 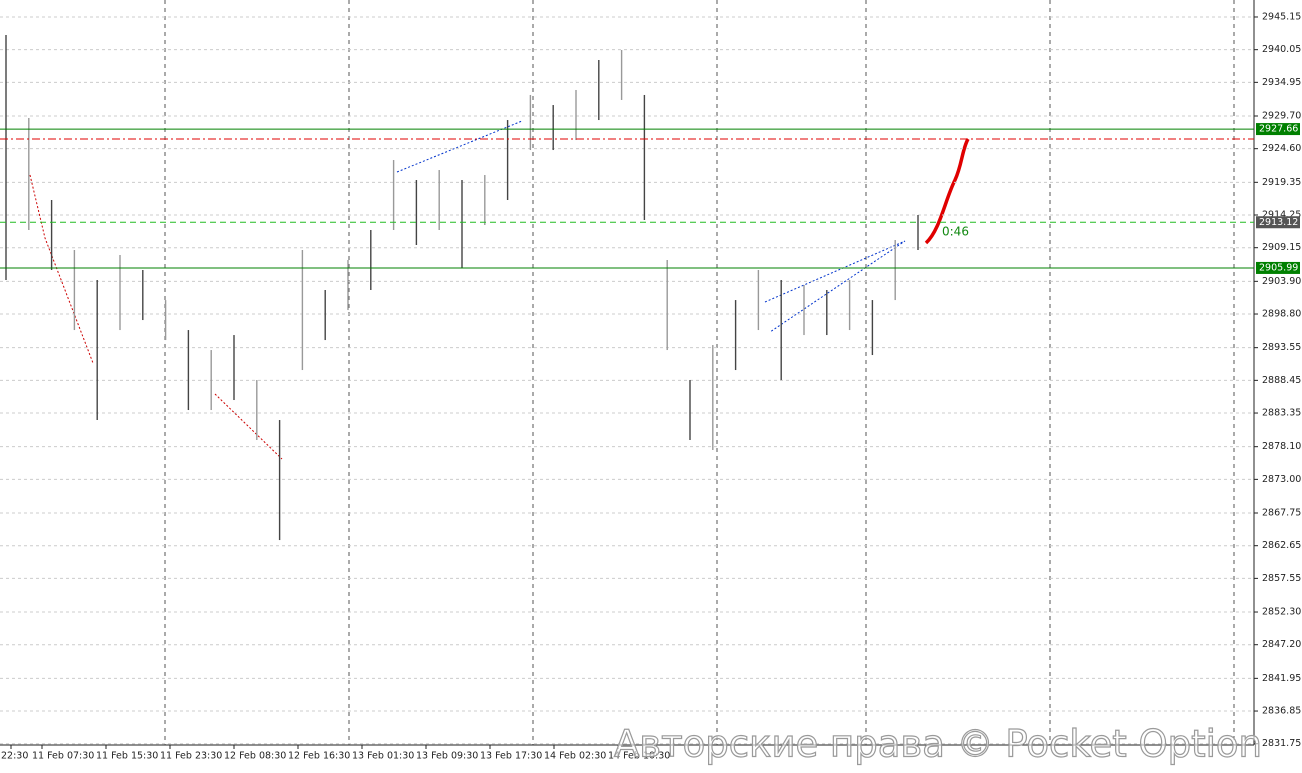 I want to click on y-tick-label: 2857.55, so click(x=1281, y=578).